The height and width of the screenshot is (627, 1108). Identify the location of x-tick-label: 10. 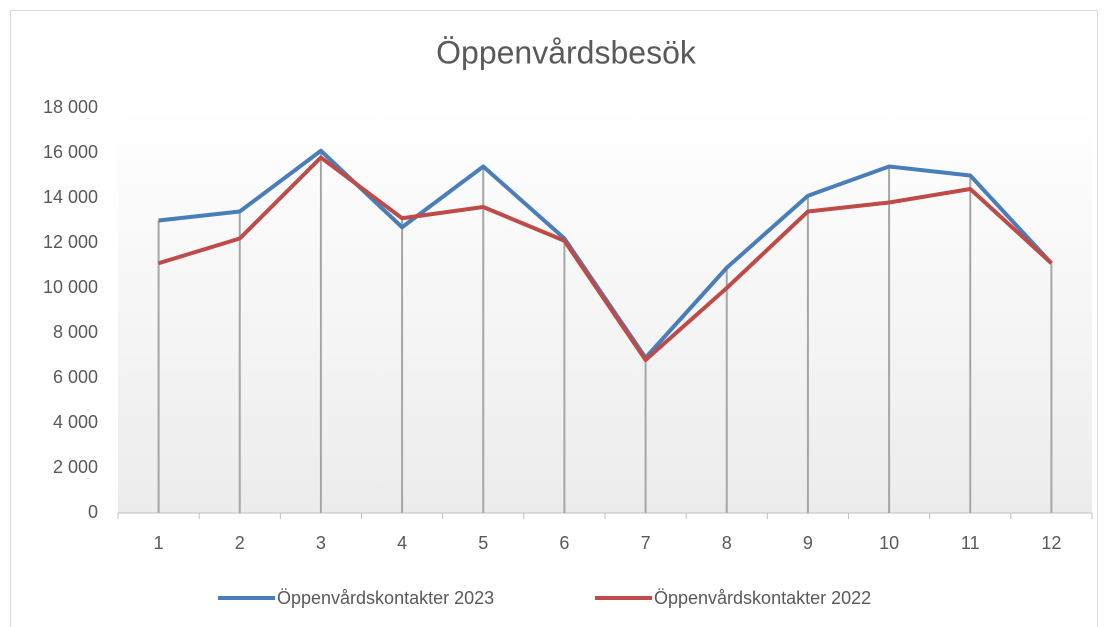
(889, 543).